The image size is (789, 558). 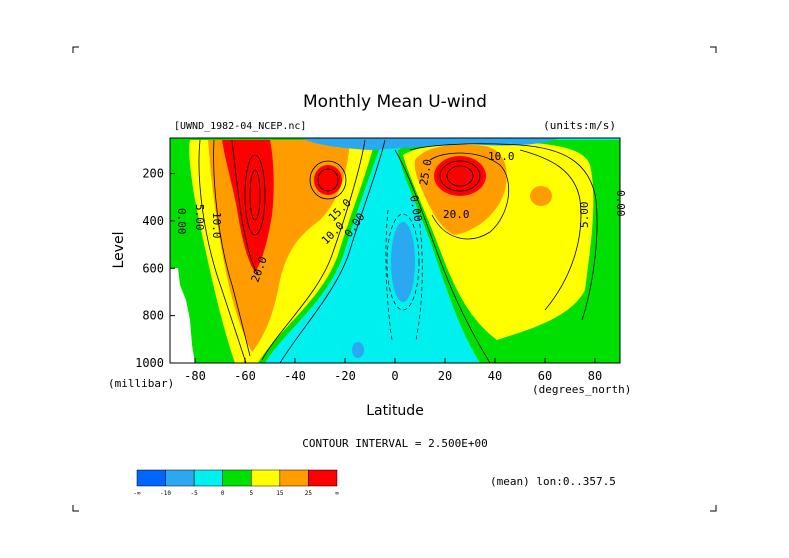 What do you see at coordinates (595, 376) in the screenshot?
I see `x-tick-label: 80` at bounding box center [595, 376].